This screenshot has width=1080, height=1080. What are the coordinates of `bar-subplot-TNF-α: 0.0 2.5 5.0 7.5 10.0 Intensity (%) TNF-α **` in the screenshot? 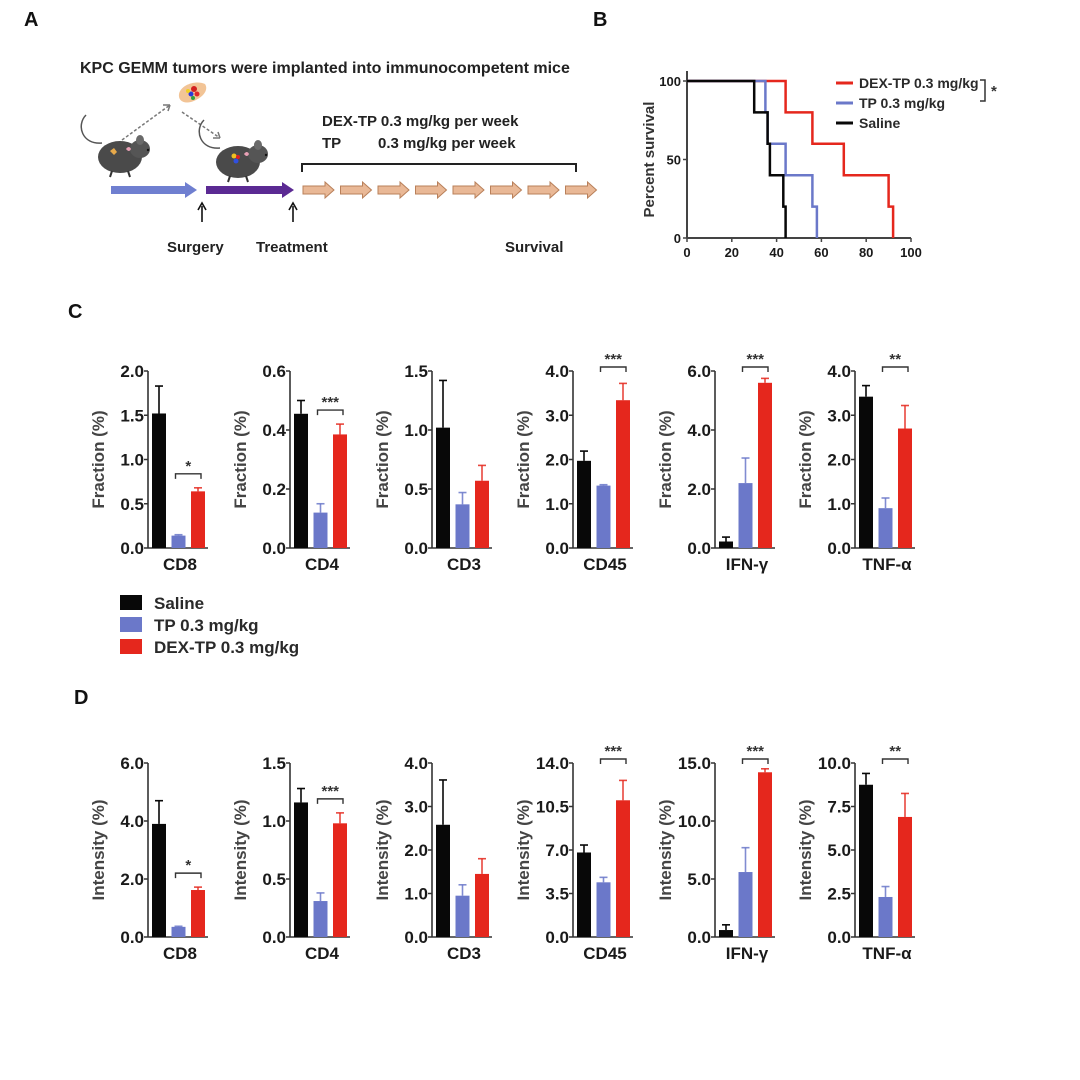 It's located at (855, 853).